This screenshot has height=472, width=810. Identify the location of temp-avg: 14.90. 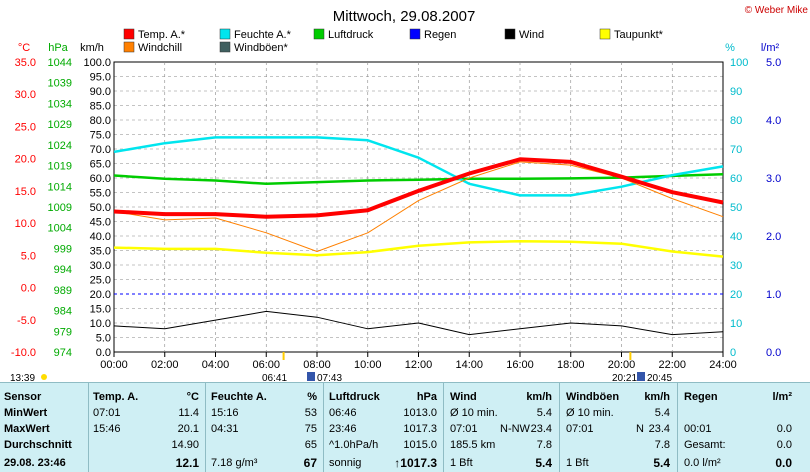
(185, 445).